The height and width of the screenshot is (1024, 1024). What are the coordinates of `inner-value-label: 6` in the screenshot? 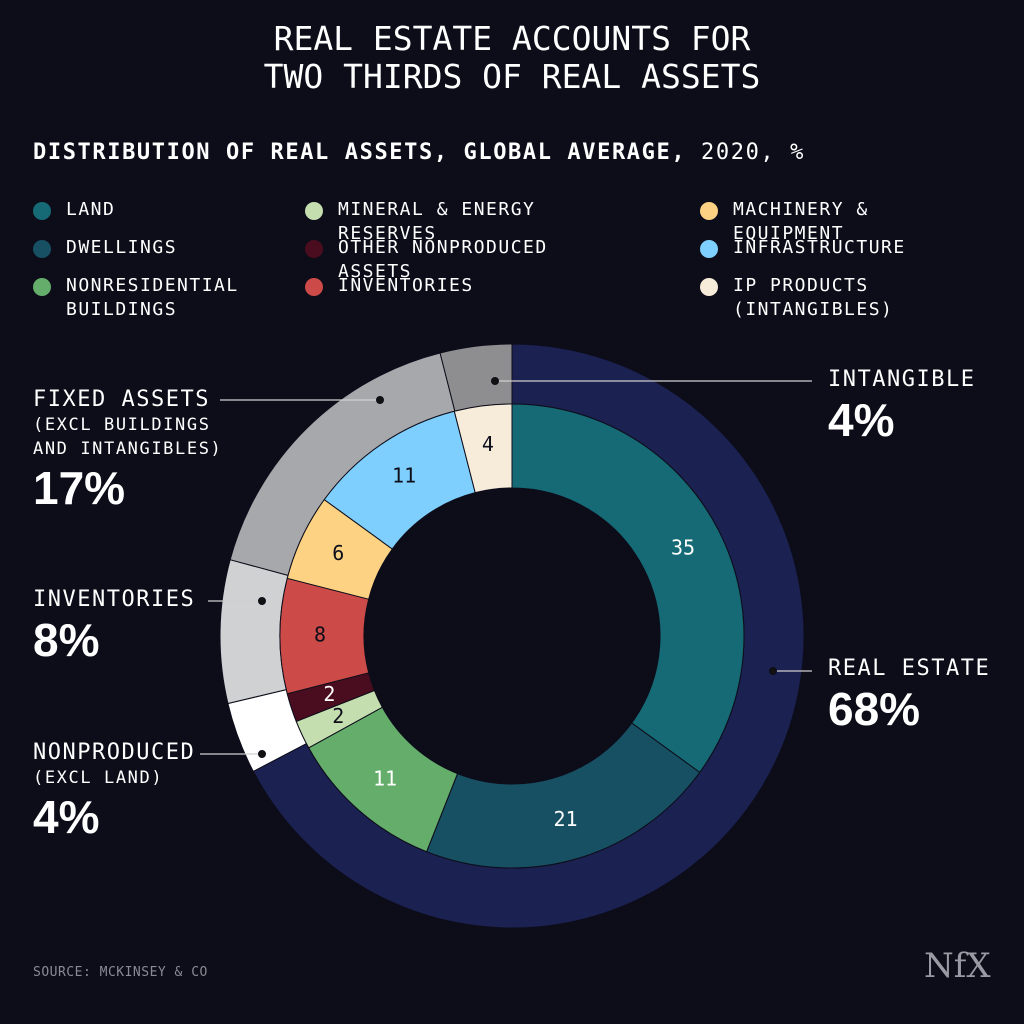 It's located at (338, 553).